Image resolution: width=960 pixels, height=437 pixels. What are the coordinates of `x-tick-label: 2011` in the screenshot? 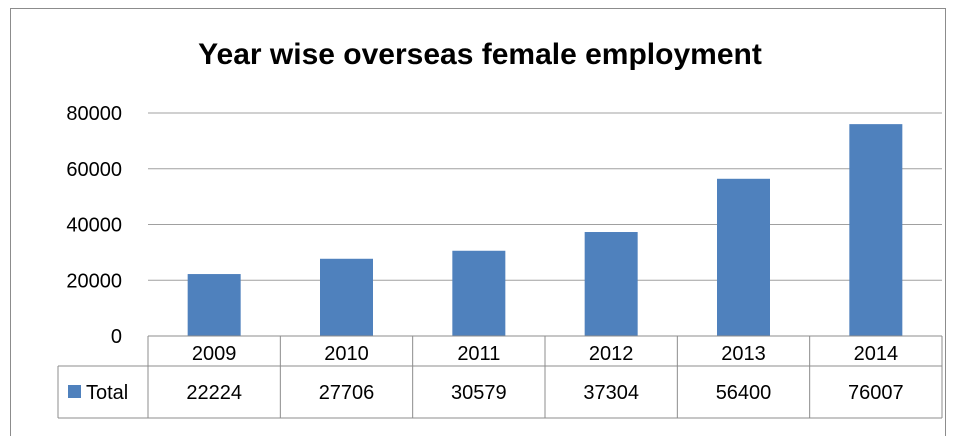 It's located at (478, 354).